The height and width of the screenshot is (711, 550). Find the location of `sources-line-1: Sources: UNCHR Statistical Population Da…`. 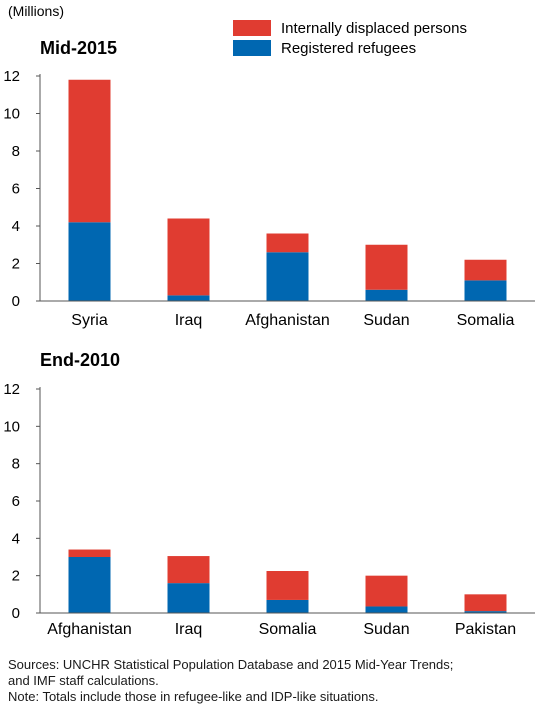

sources-line-1: Sources: UNCHR Statistical Population Da… is located at coordinates (231, 664).